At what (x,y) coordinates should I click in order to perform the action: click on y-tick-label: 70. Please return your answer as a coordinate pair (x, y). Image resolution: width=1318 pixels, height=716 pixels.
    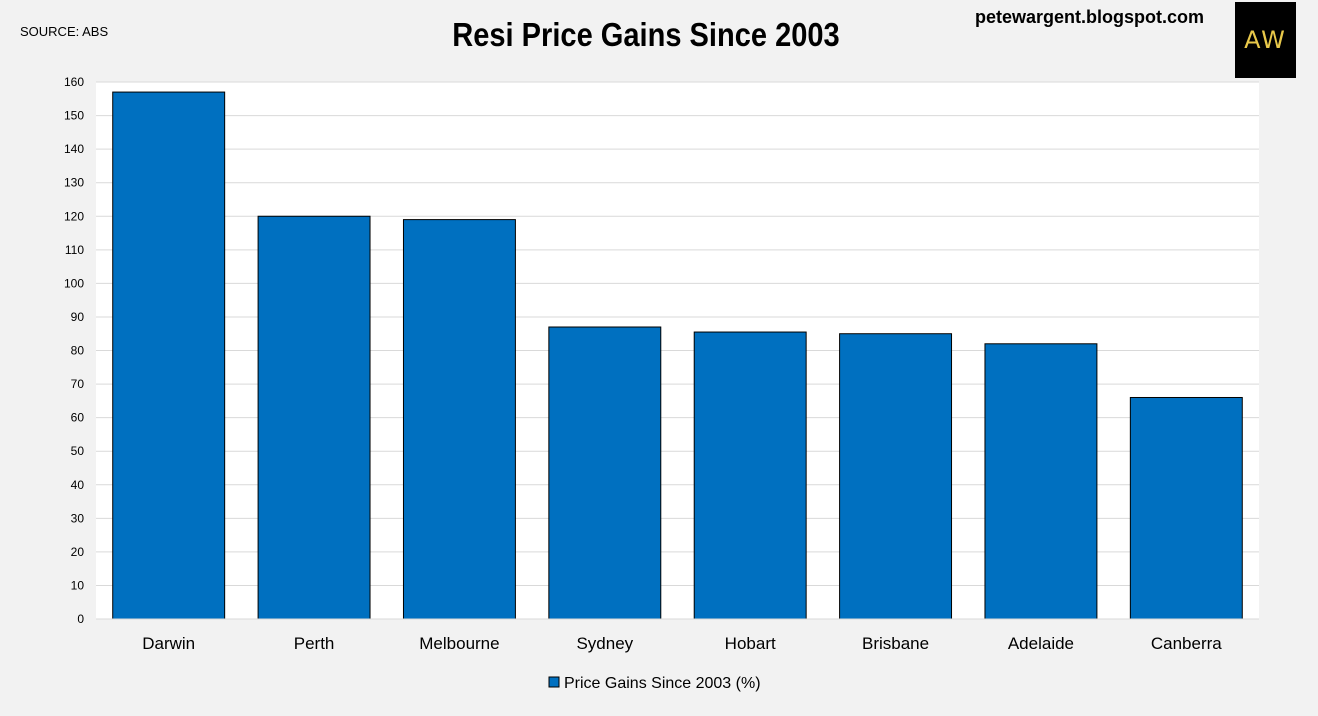
    Looking at the image, I should click on (78, 384).